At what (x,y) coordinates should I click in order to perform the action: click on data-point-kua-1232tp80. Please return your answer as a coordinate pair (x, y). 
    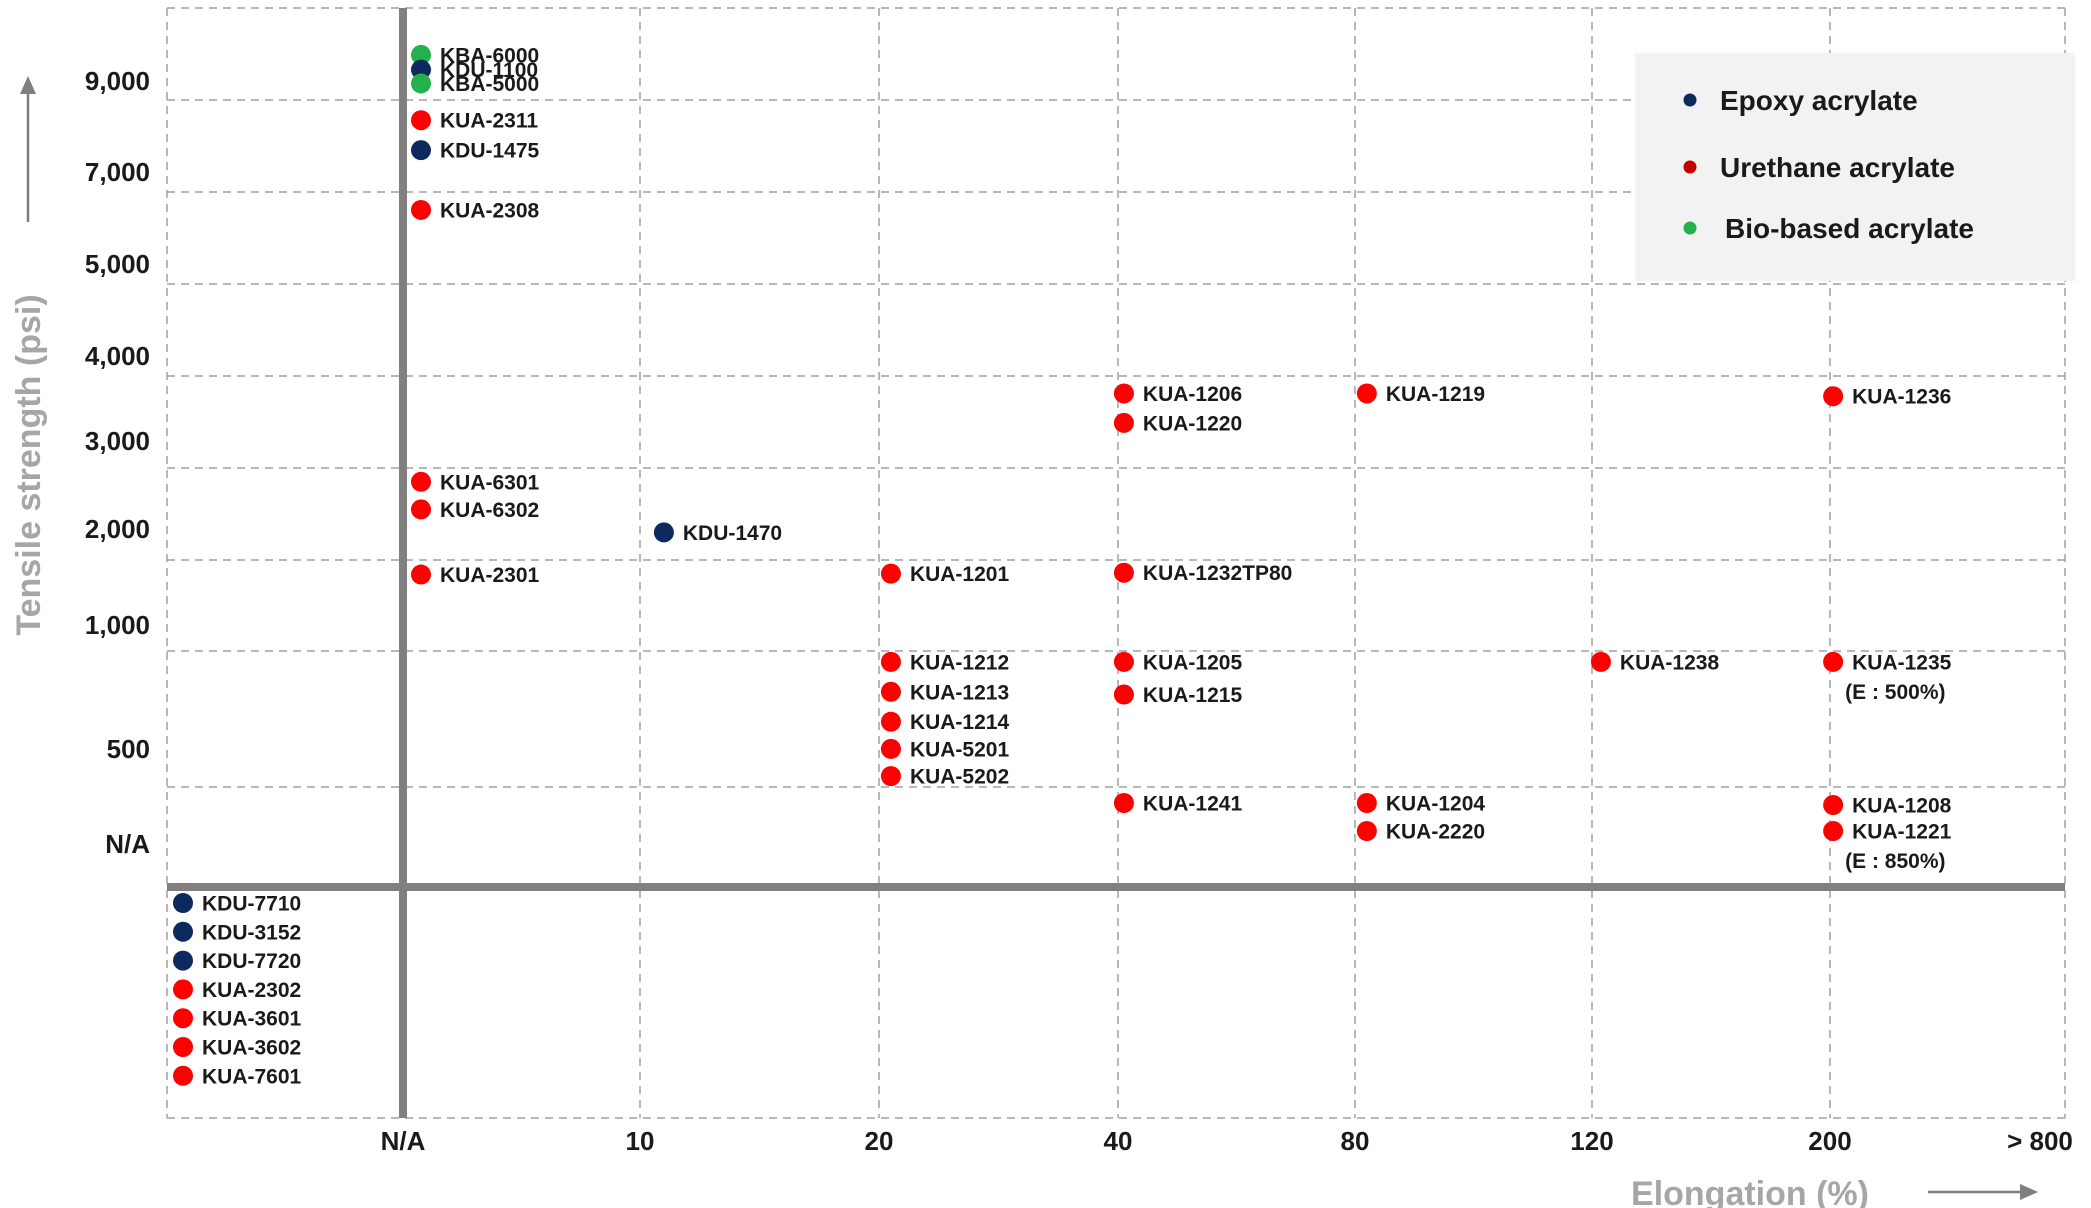
    Looking at the image, I should click on (1123, 572).